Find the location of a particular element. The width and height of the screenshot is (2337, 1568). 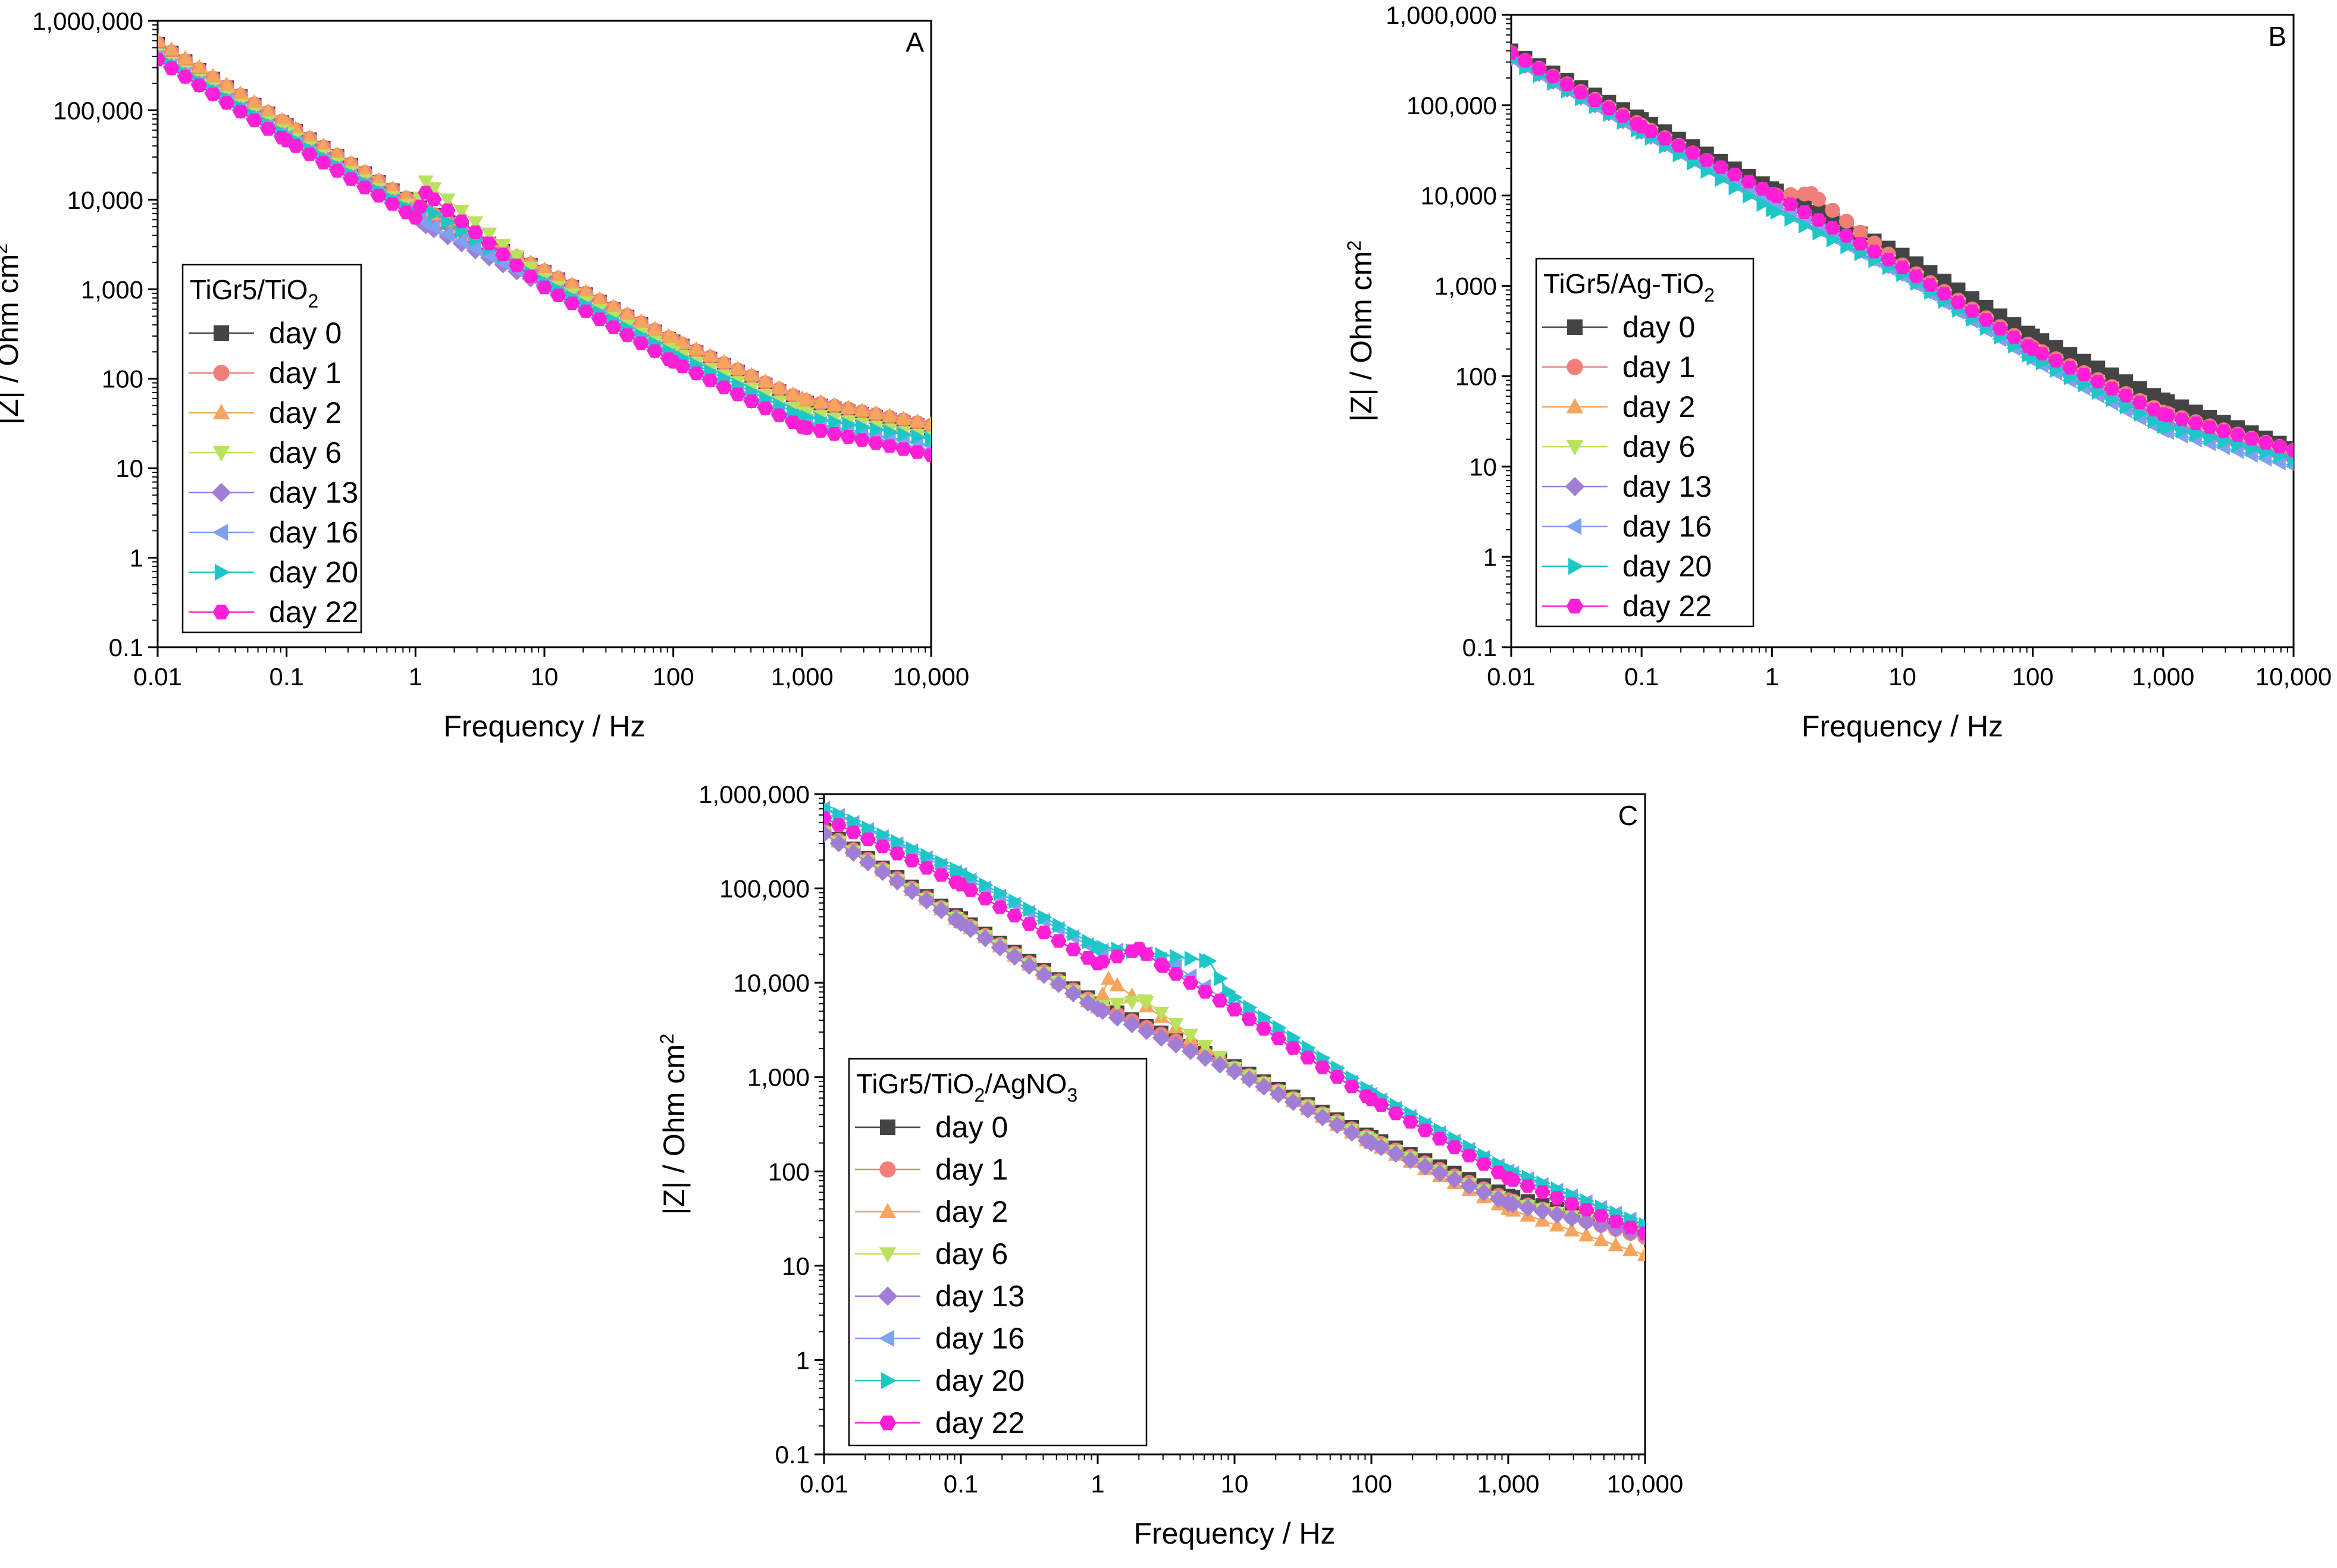

legend-entry: day 22 is located at coordinates (273, 612).